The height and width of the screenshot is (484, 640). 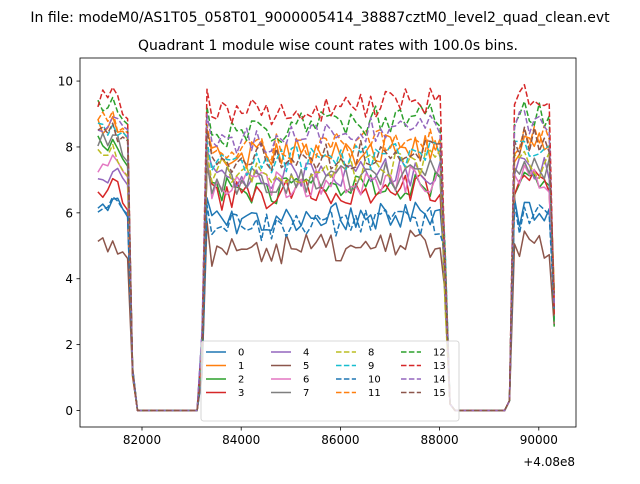 What do you see at coordinates (374, 380) in the screenshot?
I see `legend-label-10: 10` at bounding box center [374, 380].